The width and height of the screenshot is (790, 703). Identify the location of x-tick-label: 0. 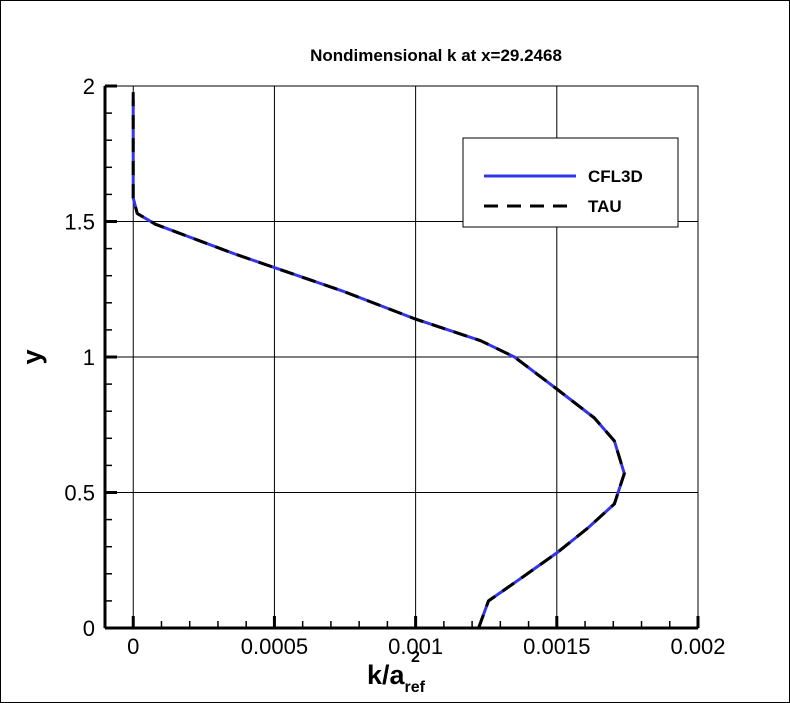
(133, 646).